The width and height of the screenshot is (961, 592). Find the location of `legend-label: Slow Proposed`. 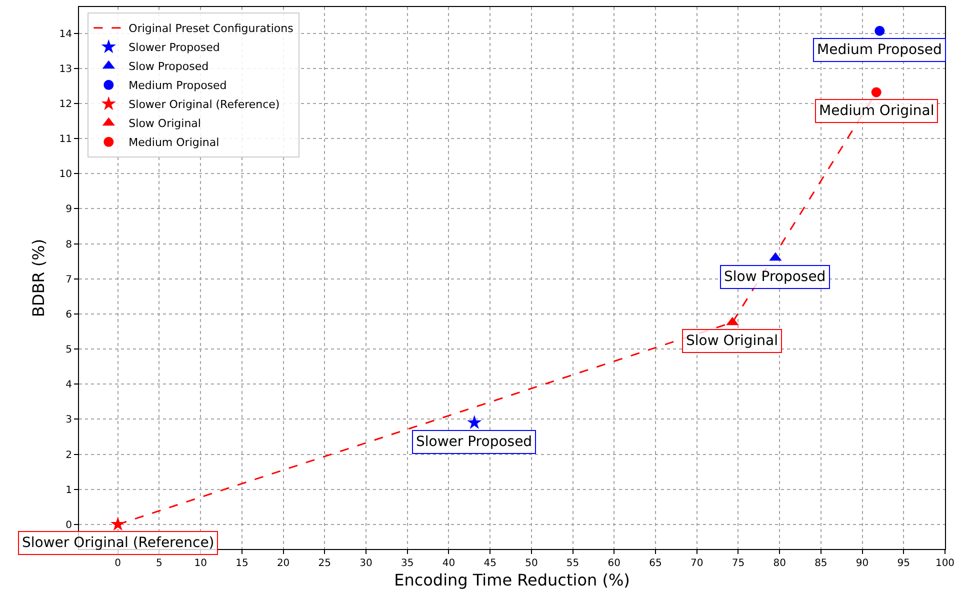

legend-label: Slow Proposed is located at coordinates (168, 67).